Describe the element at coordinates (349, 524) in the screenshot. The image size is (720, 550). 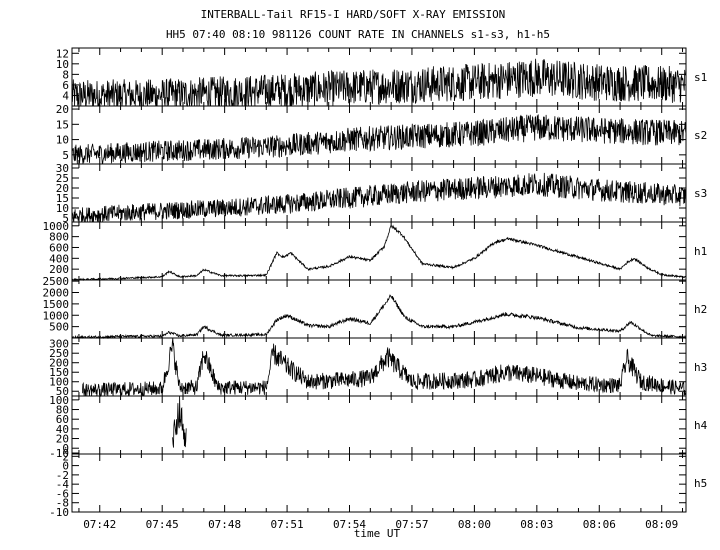
I see `x-tick-label: 07:54` at that location.